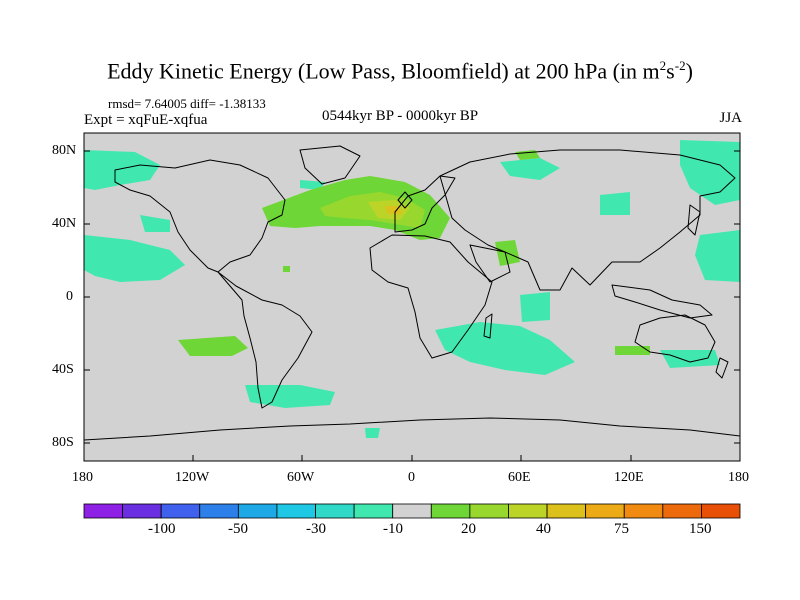 Image resolution: width=800 pixels, height=600 pixels. I want to click on colorbar-label: -50, so click(238, 529).